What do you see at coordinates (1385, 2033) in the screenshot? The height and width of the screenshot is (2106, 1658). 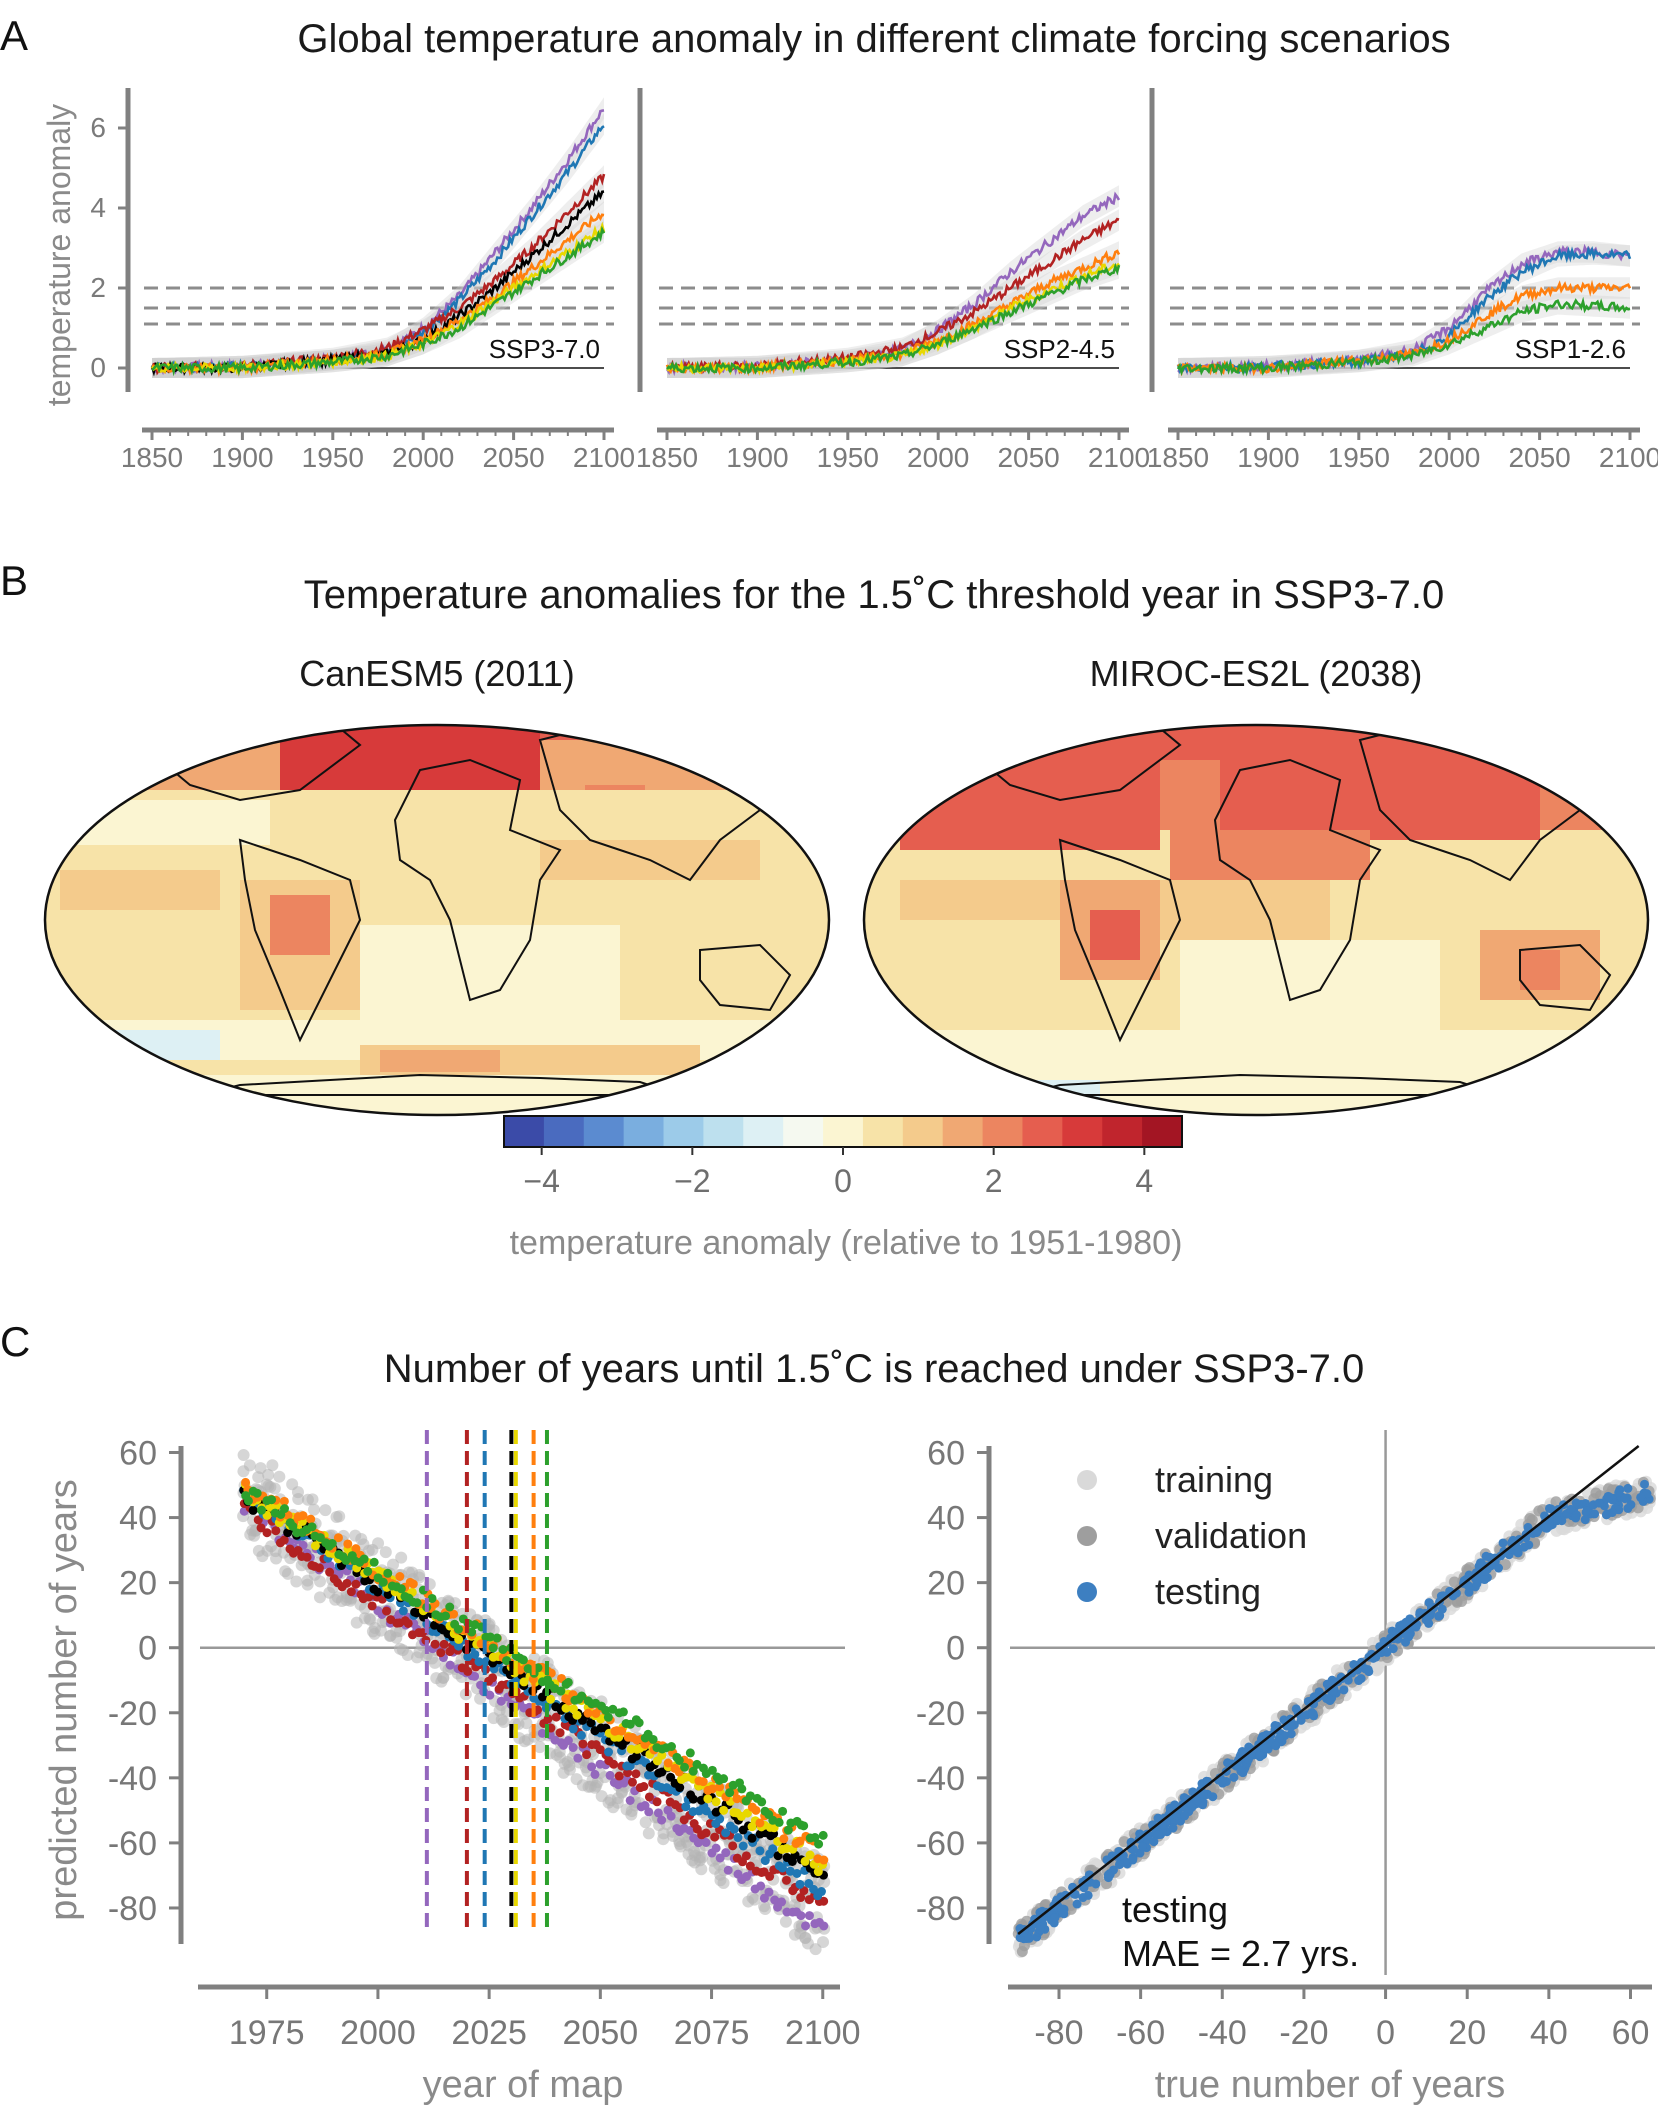 I see `panel-c-right-xtick-label: 0` at bounding box center [1385, 2033].